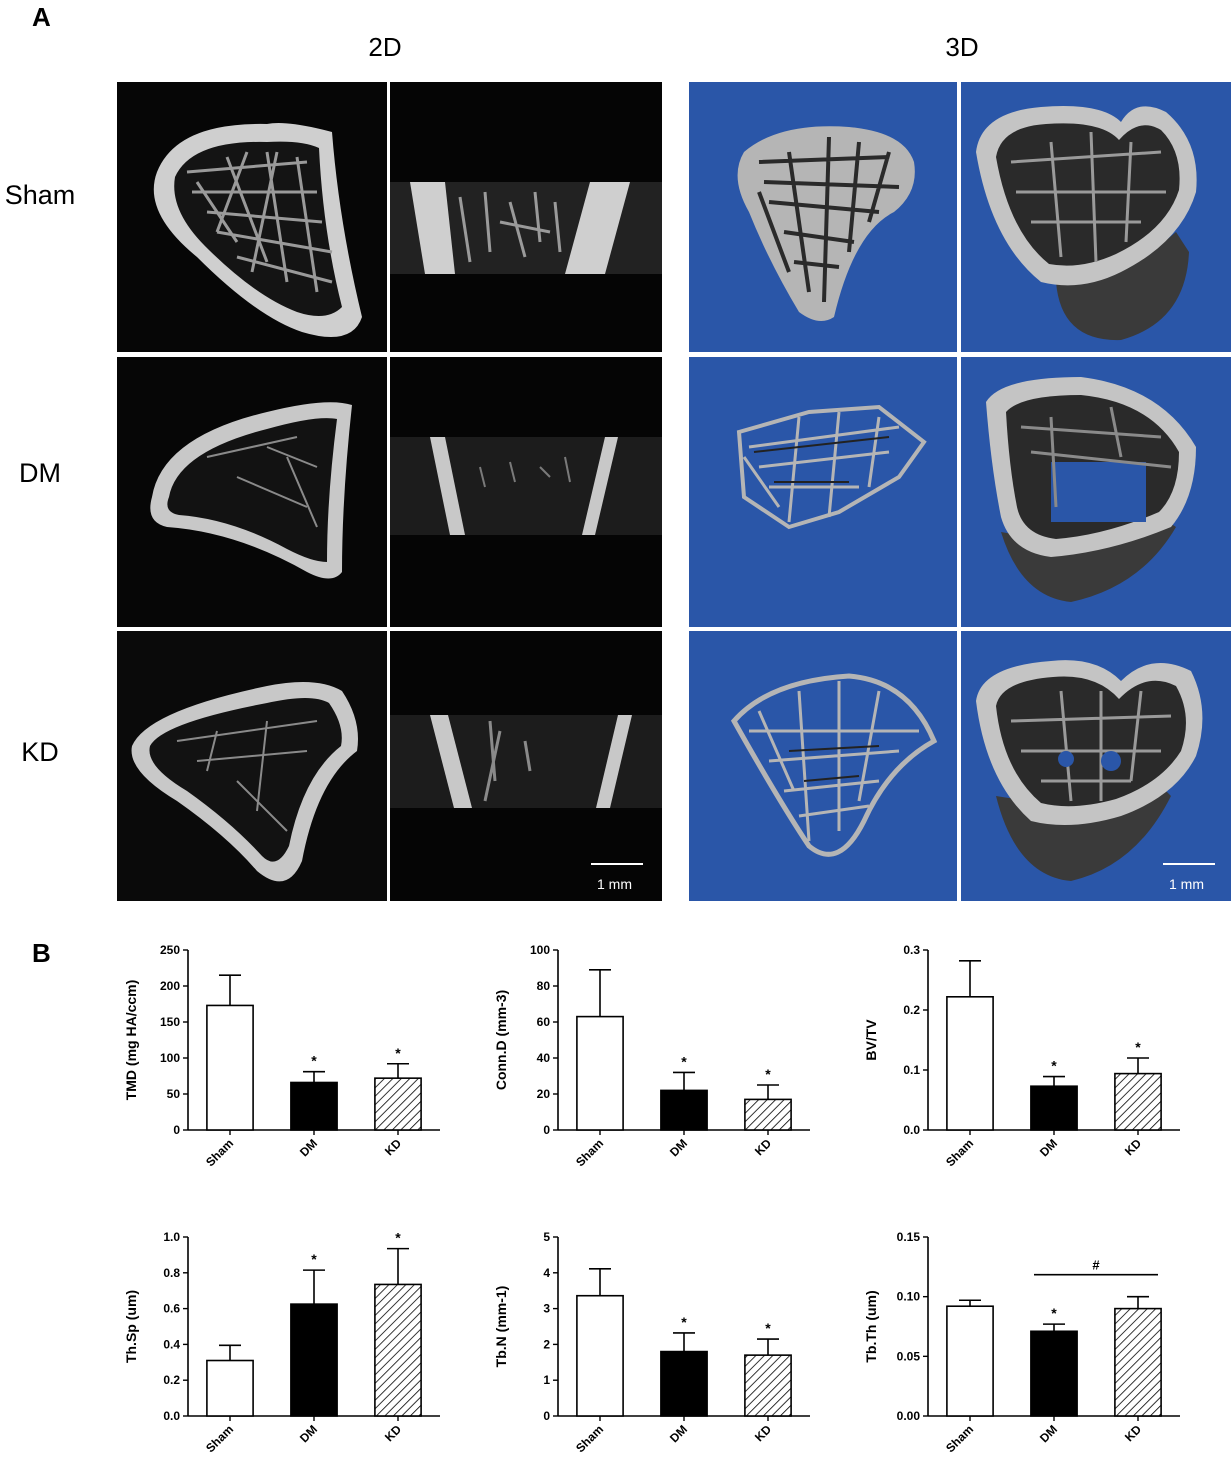  What do you see at coordinates (911, 950) in the screenshot?
I see `y-tick-label: 0.3` at bounding box center [911, 950].